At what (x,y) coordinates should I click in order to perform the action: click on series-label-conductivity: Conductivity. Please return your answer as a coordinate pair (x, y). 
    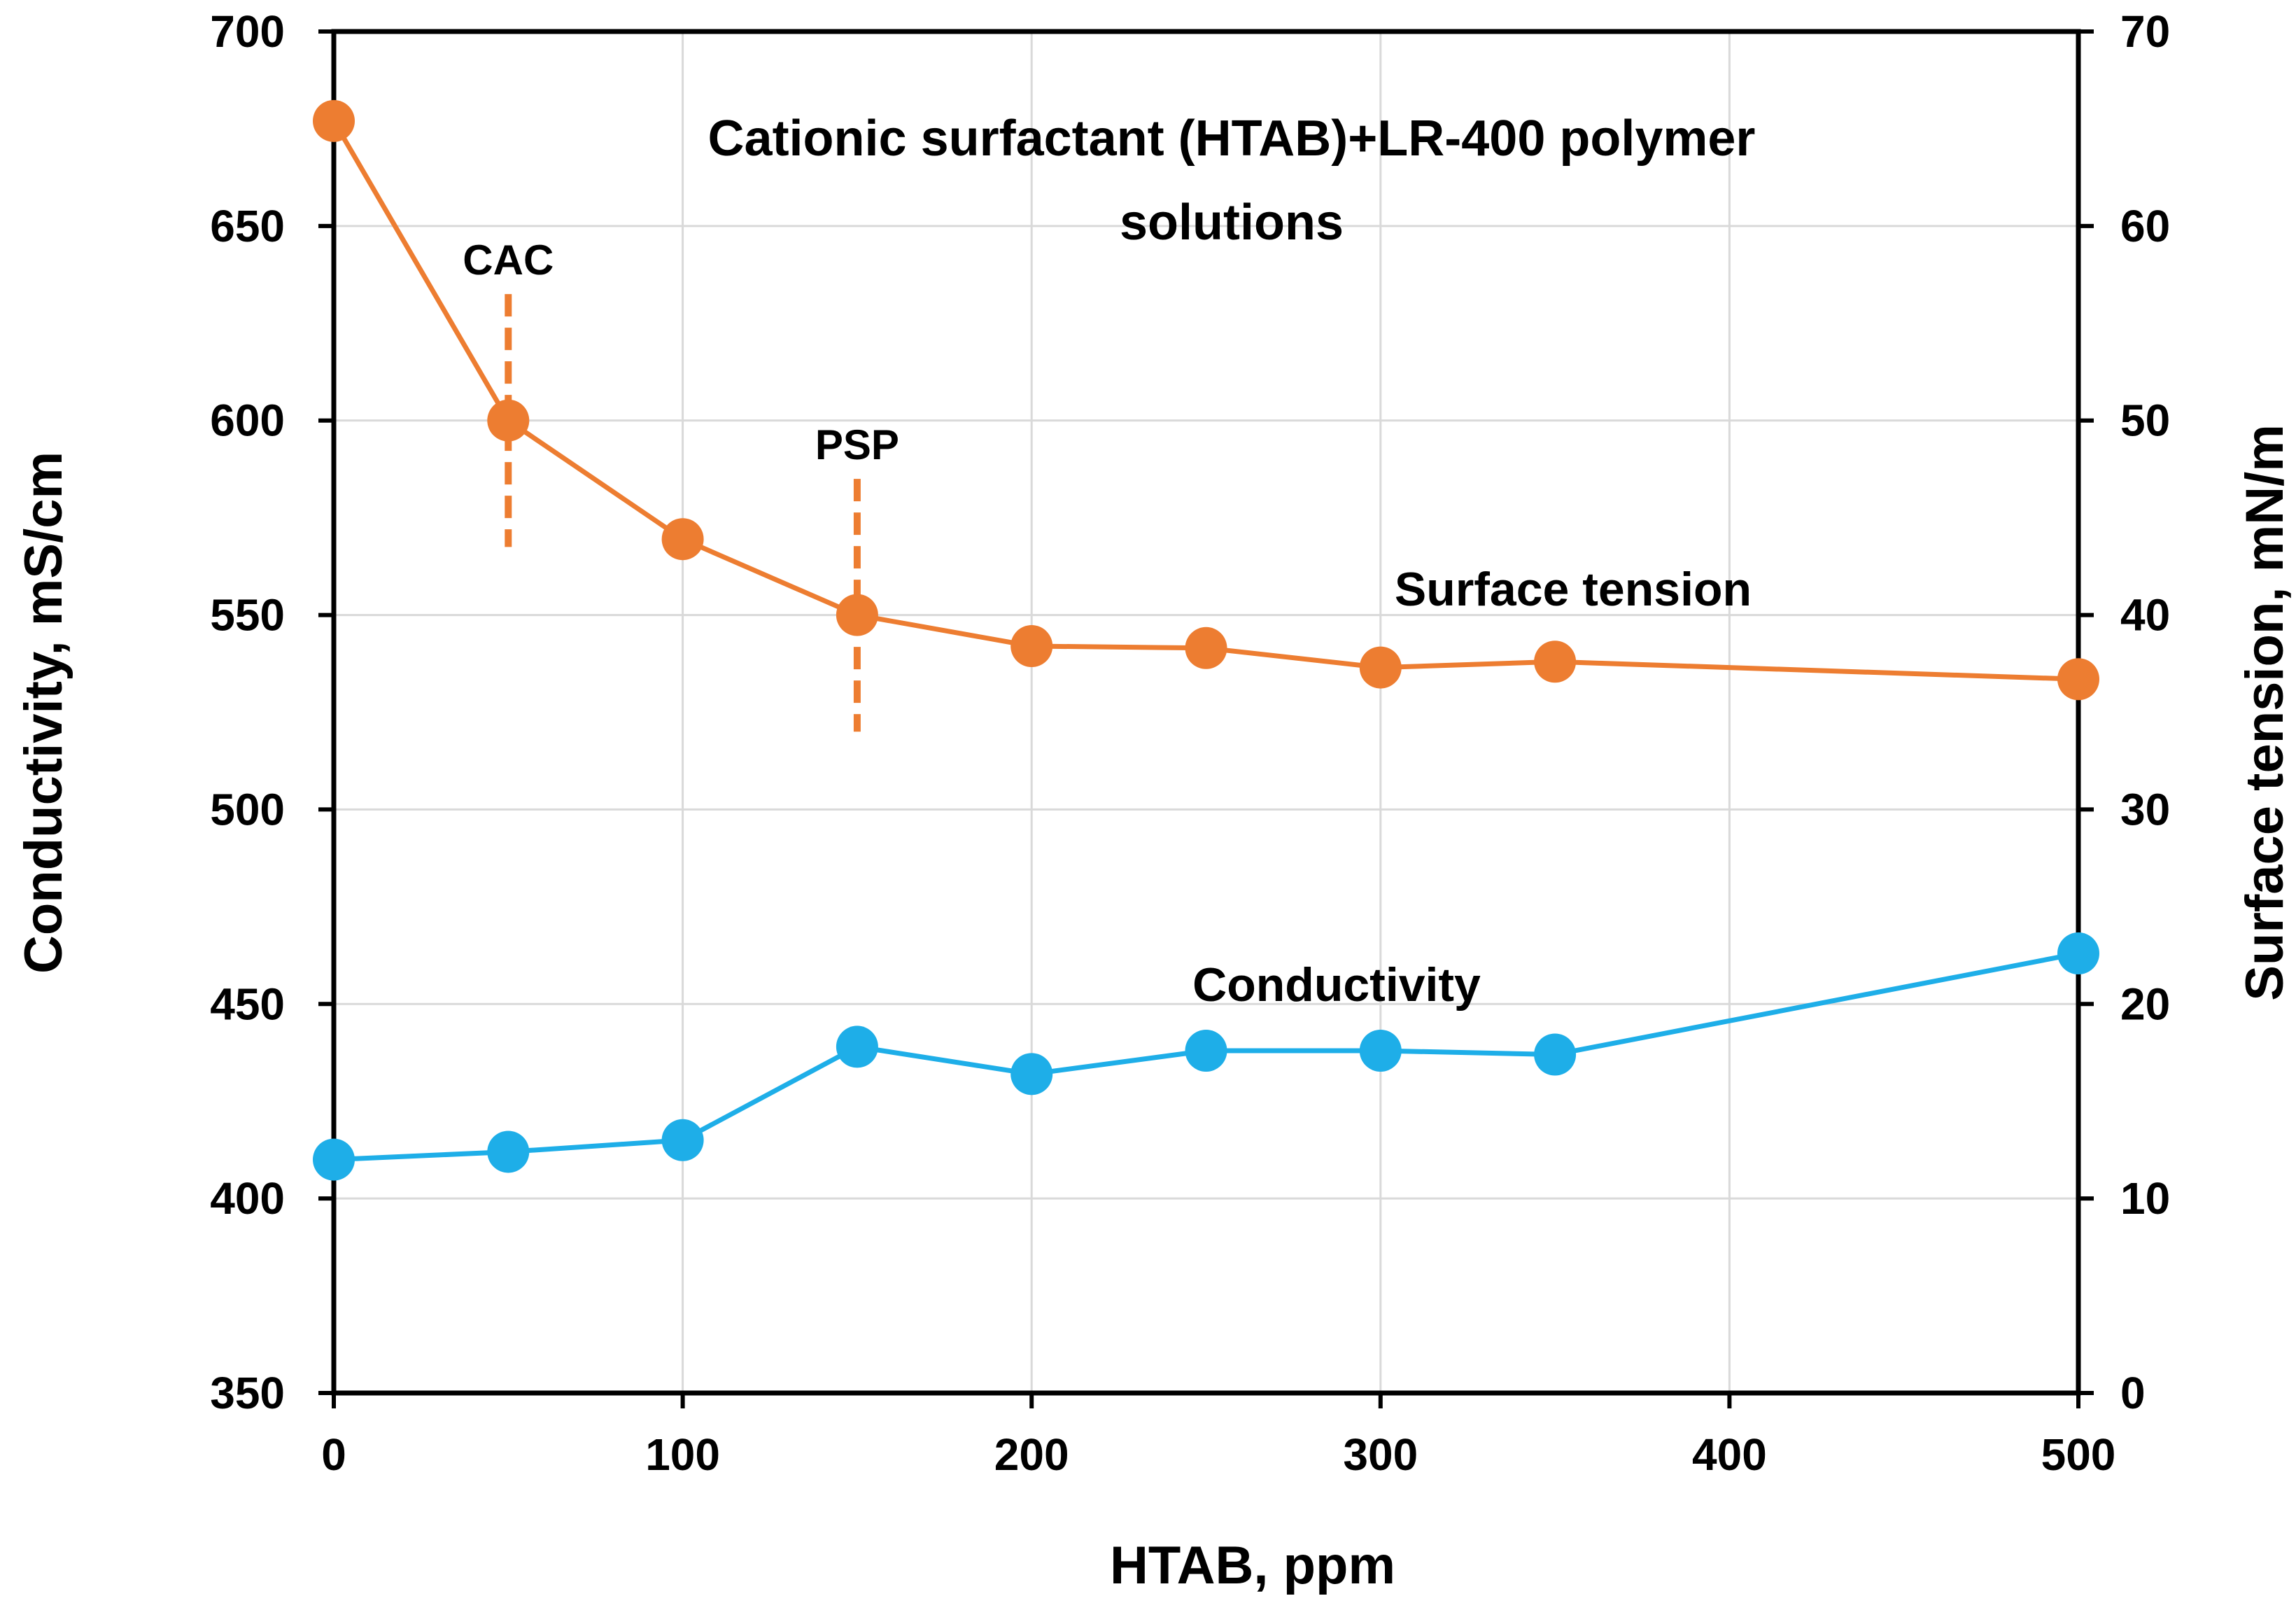
    Looking at the image, I should click on (1336, 984).